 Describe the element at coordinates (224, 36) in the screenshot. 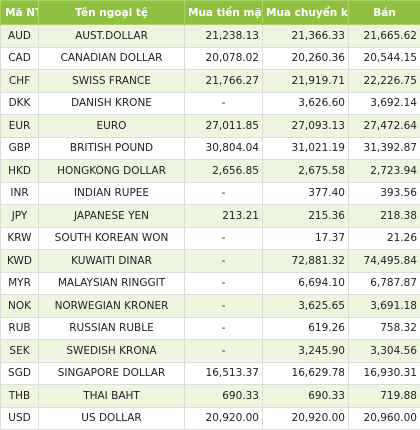

I see `cash-buy-cell: 21,238.13` at that location.